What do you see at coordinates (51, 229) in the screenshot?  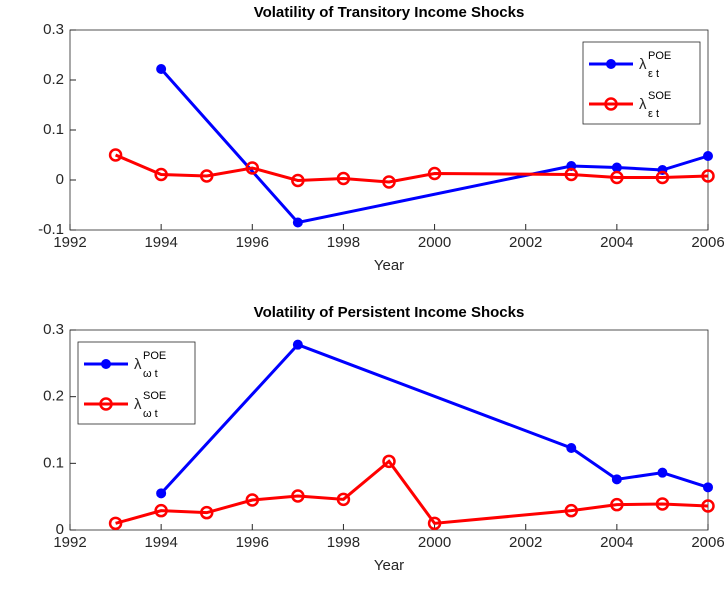 I see `y-tick-label: -0.1` at bounding box center [51, 229].